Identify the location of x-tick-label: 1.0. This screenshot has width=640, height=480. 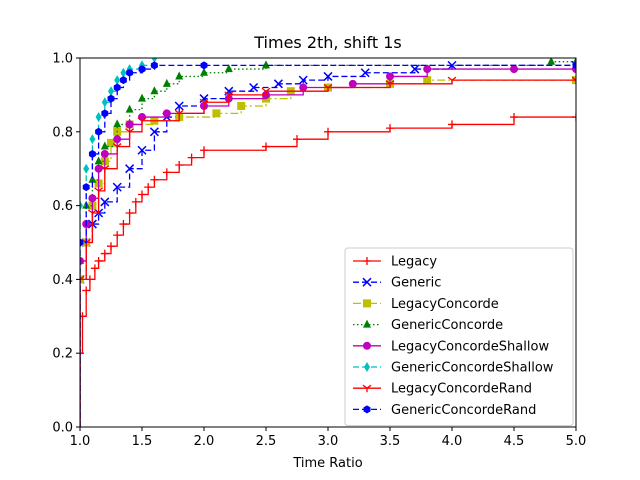
(80, 441).